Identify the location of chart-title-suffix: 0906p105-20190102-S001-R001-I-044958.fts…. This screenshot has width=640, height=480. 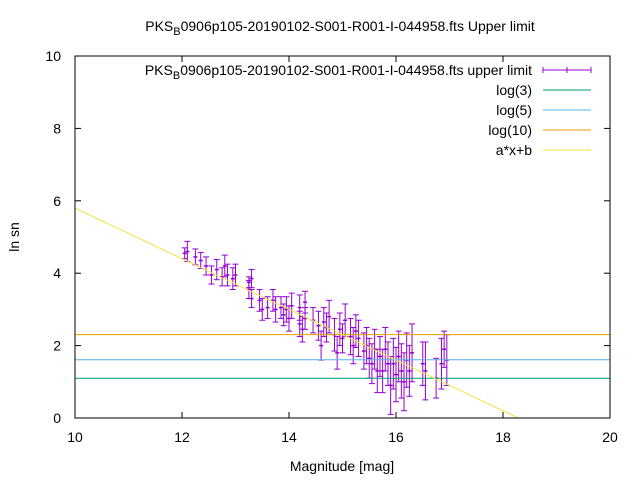
(358, 26).